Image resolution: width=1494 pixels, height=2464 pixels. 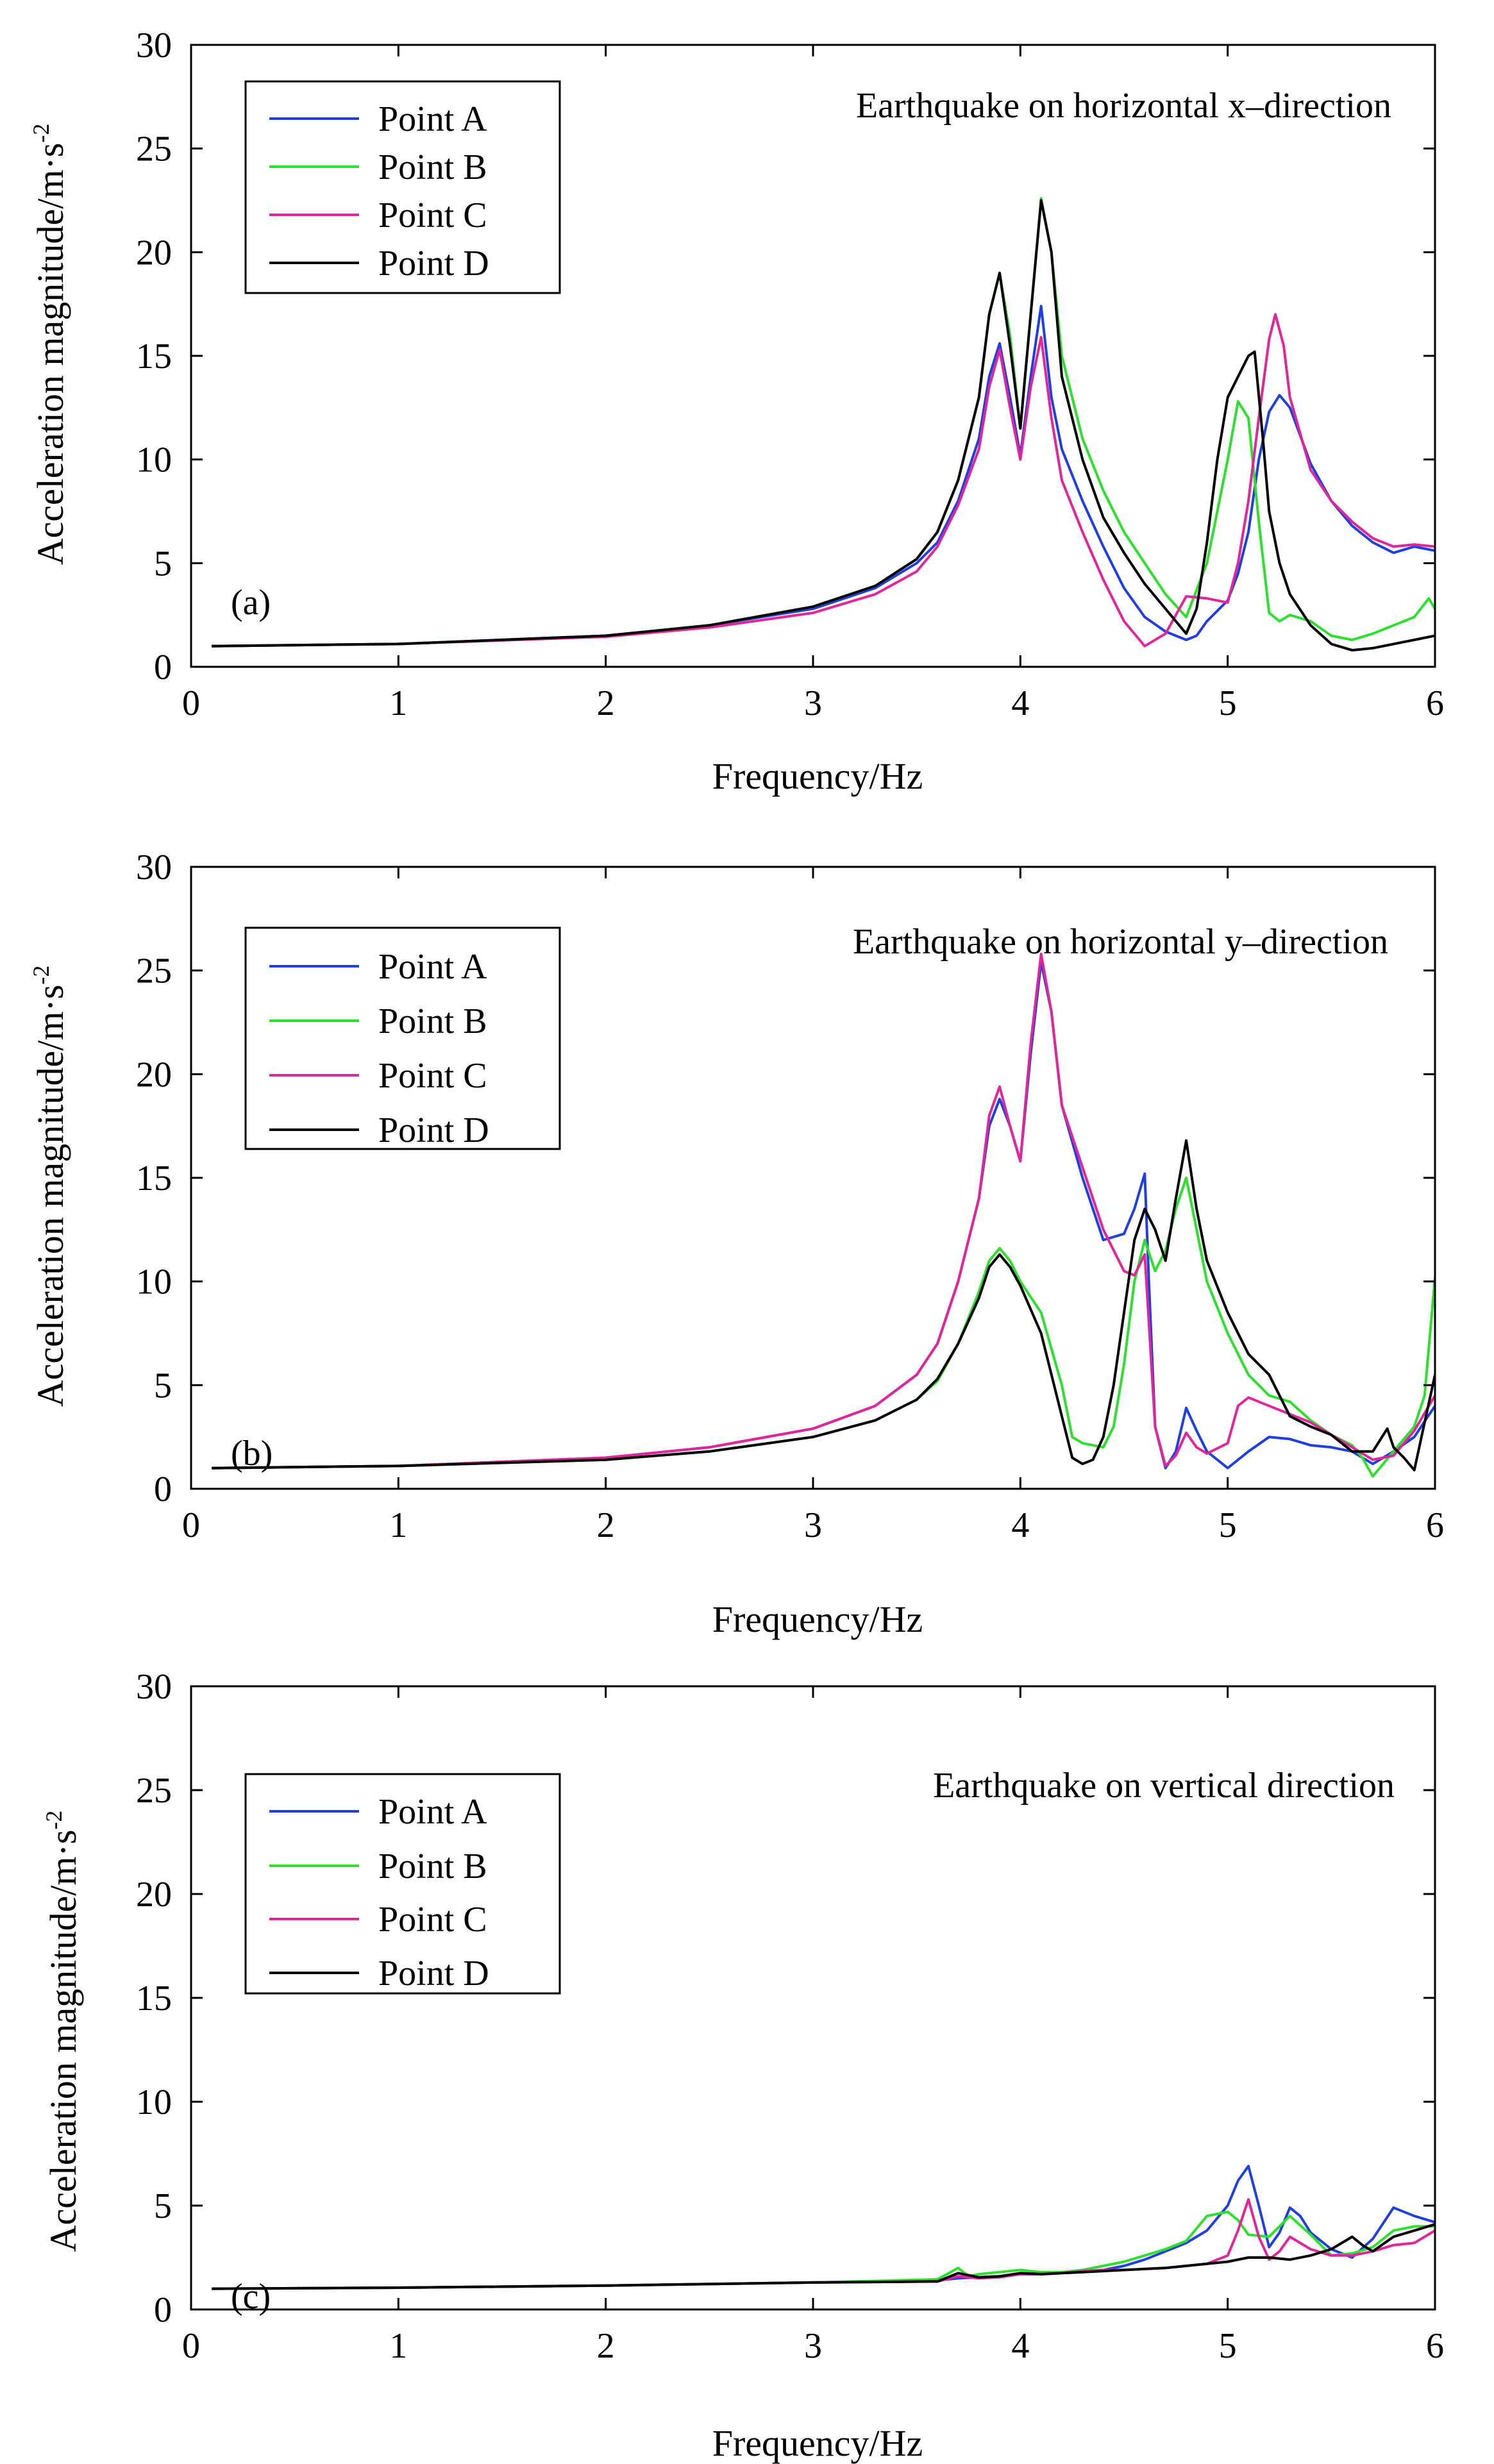 What do you see at coordinates (824, 480) in the screenshot?
I see `series-line-point-c` at bounding box center [824, 480].